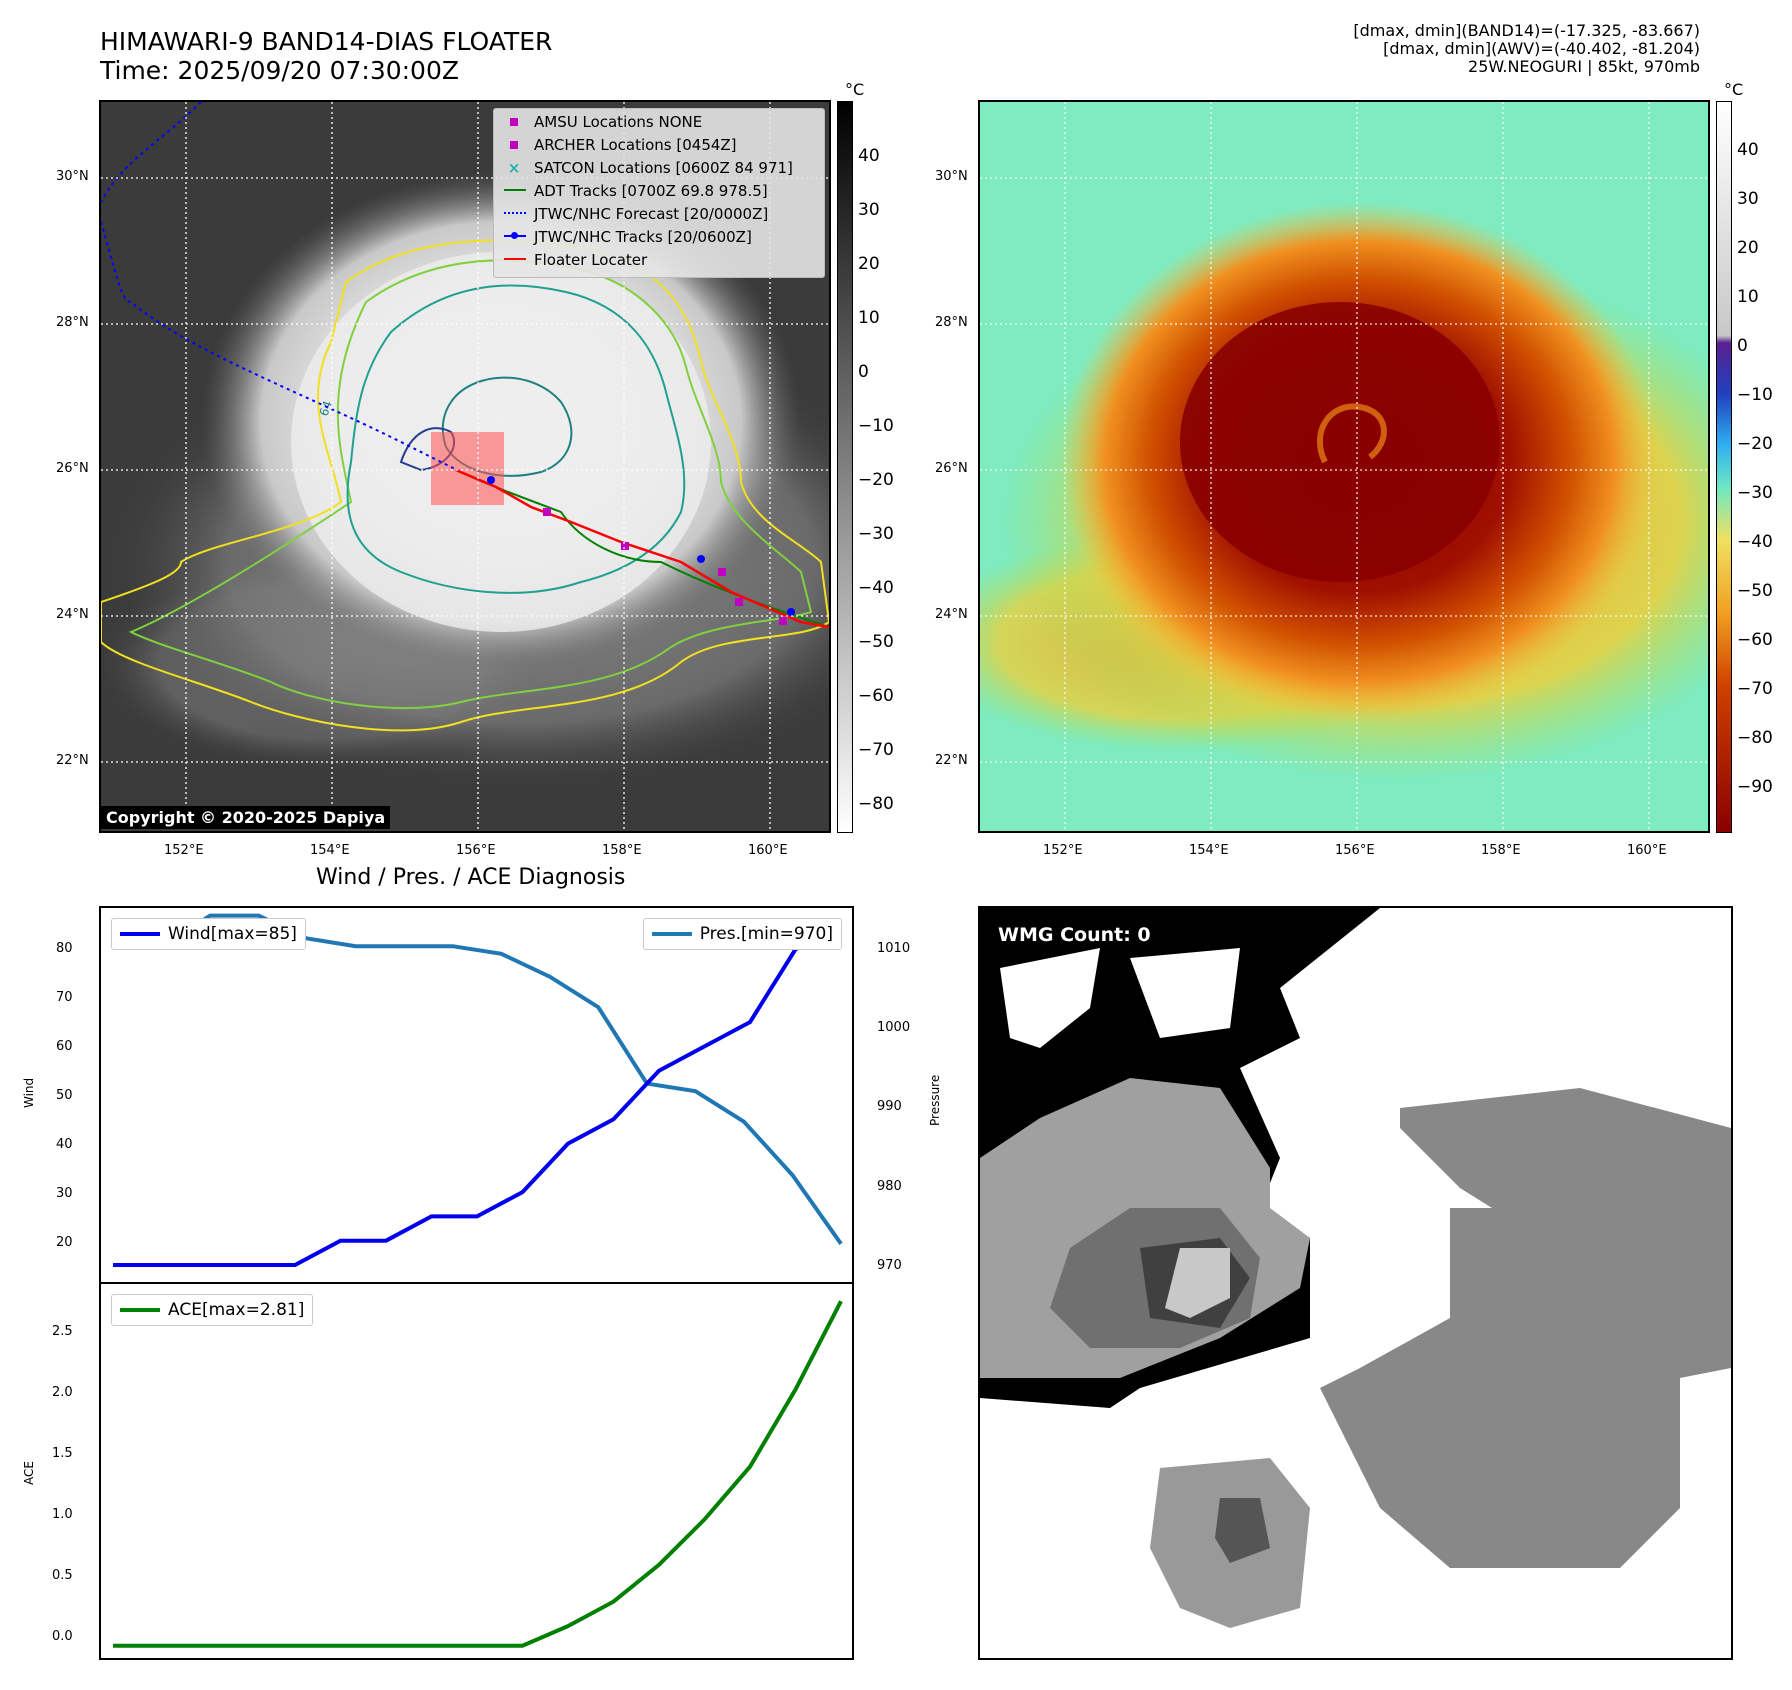 This screenshot has height=1690, width=1792. Describe the element at coordinates (478, 1079) in the screenshot. I see `pressure-series-line` at that location.